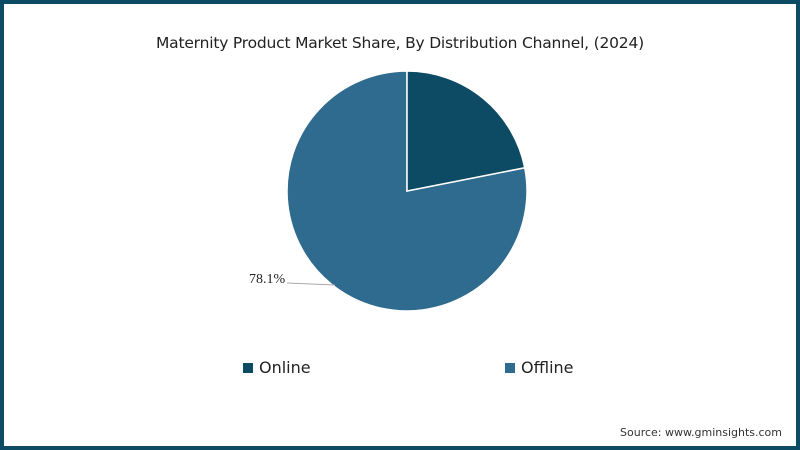  What do you see at coordinates (248, 367) in the screenshot?
I see `legend-swatch-online` at bounding box center [248, 367].